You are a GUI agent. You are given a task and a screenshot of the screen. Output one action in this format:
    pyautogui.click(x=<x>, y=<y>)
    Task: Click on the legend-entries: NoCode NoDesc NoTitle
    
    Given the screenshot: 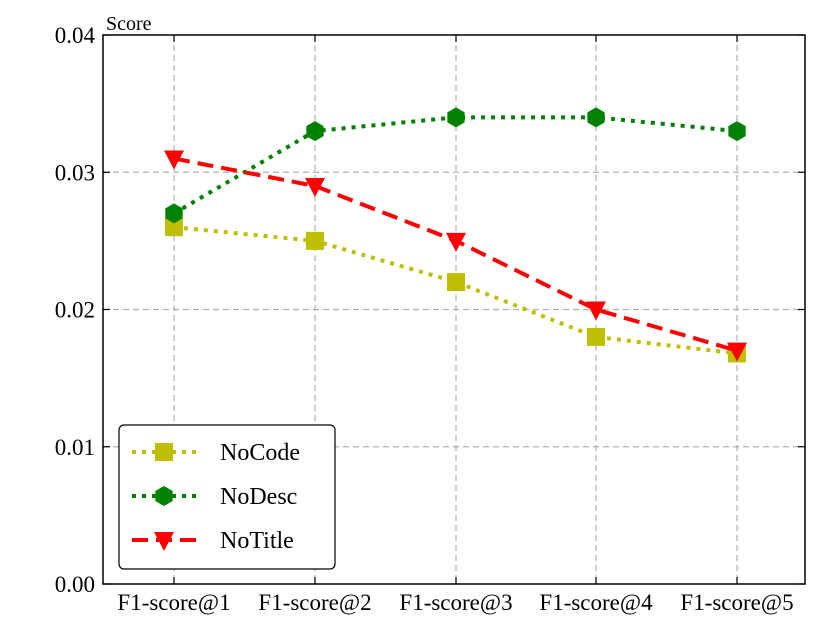 What is the action you would take?
    pyautogui.click(x=216, y=497)
    